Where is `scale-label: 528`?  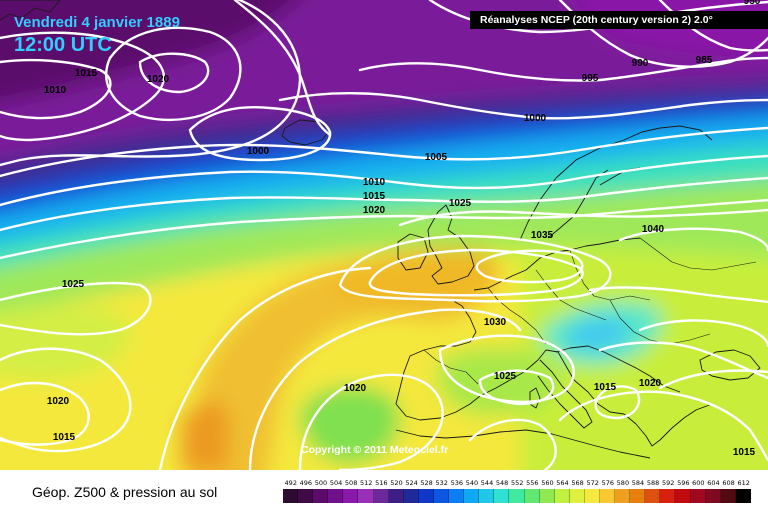
scale-label: 528 is located at coordinates (426, 483).